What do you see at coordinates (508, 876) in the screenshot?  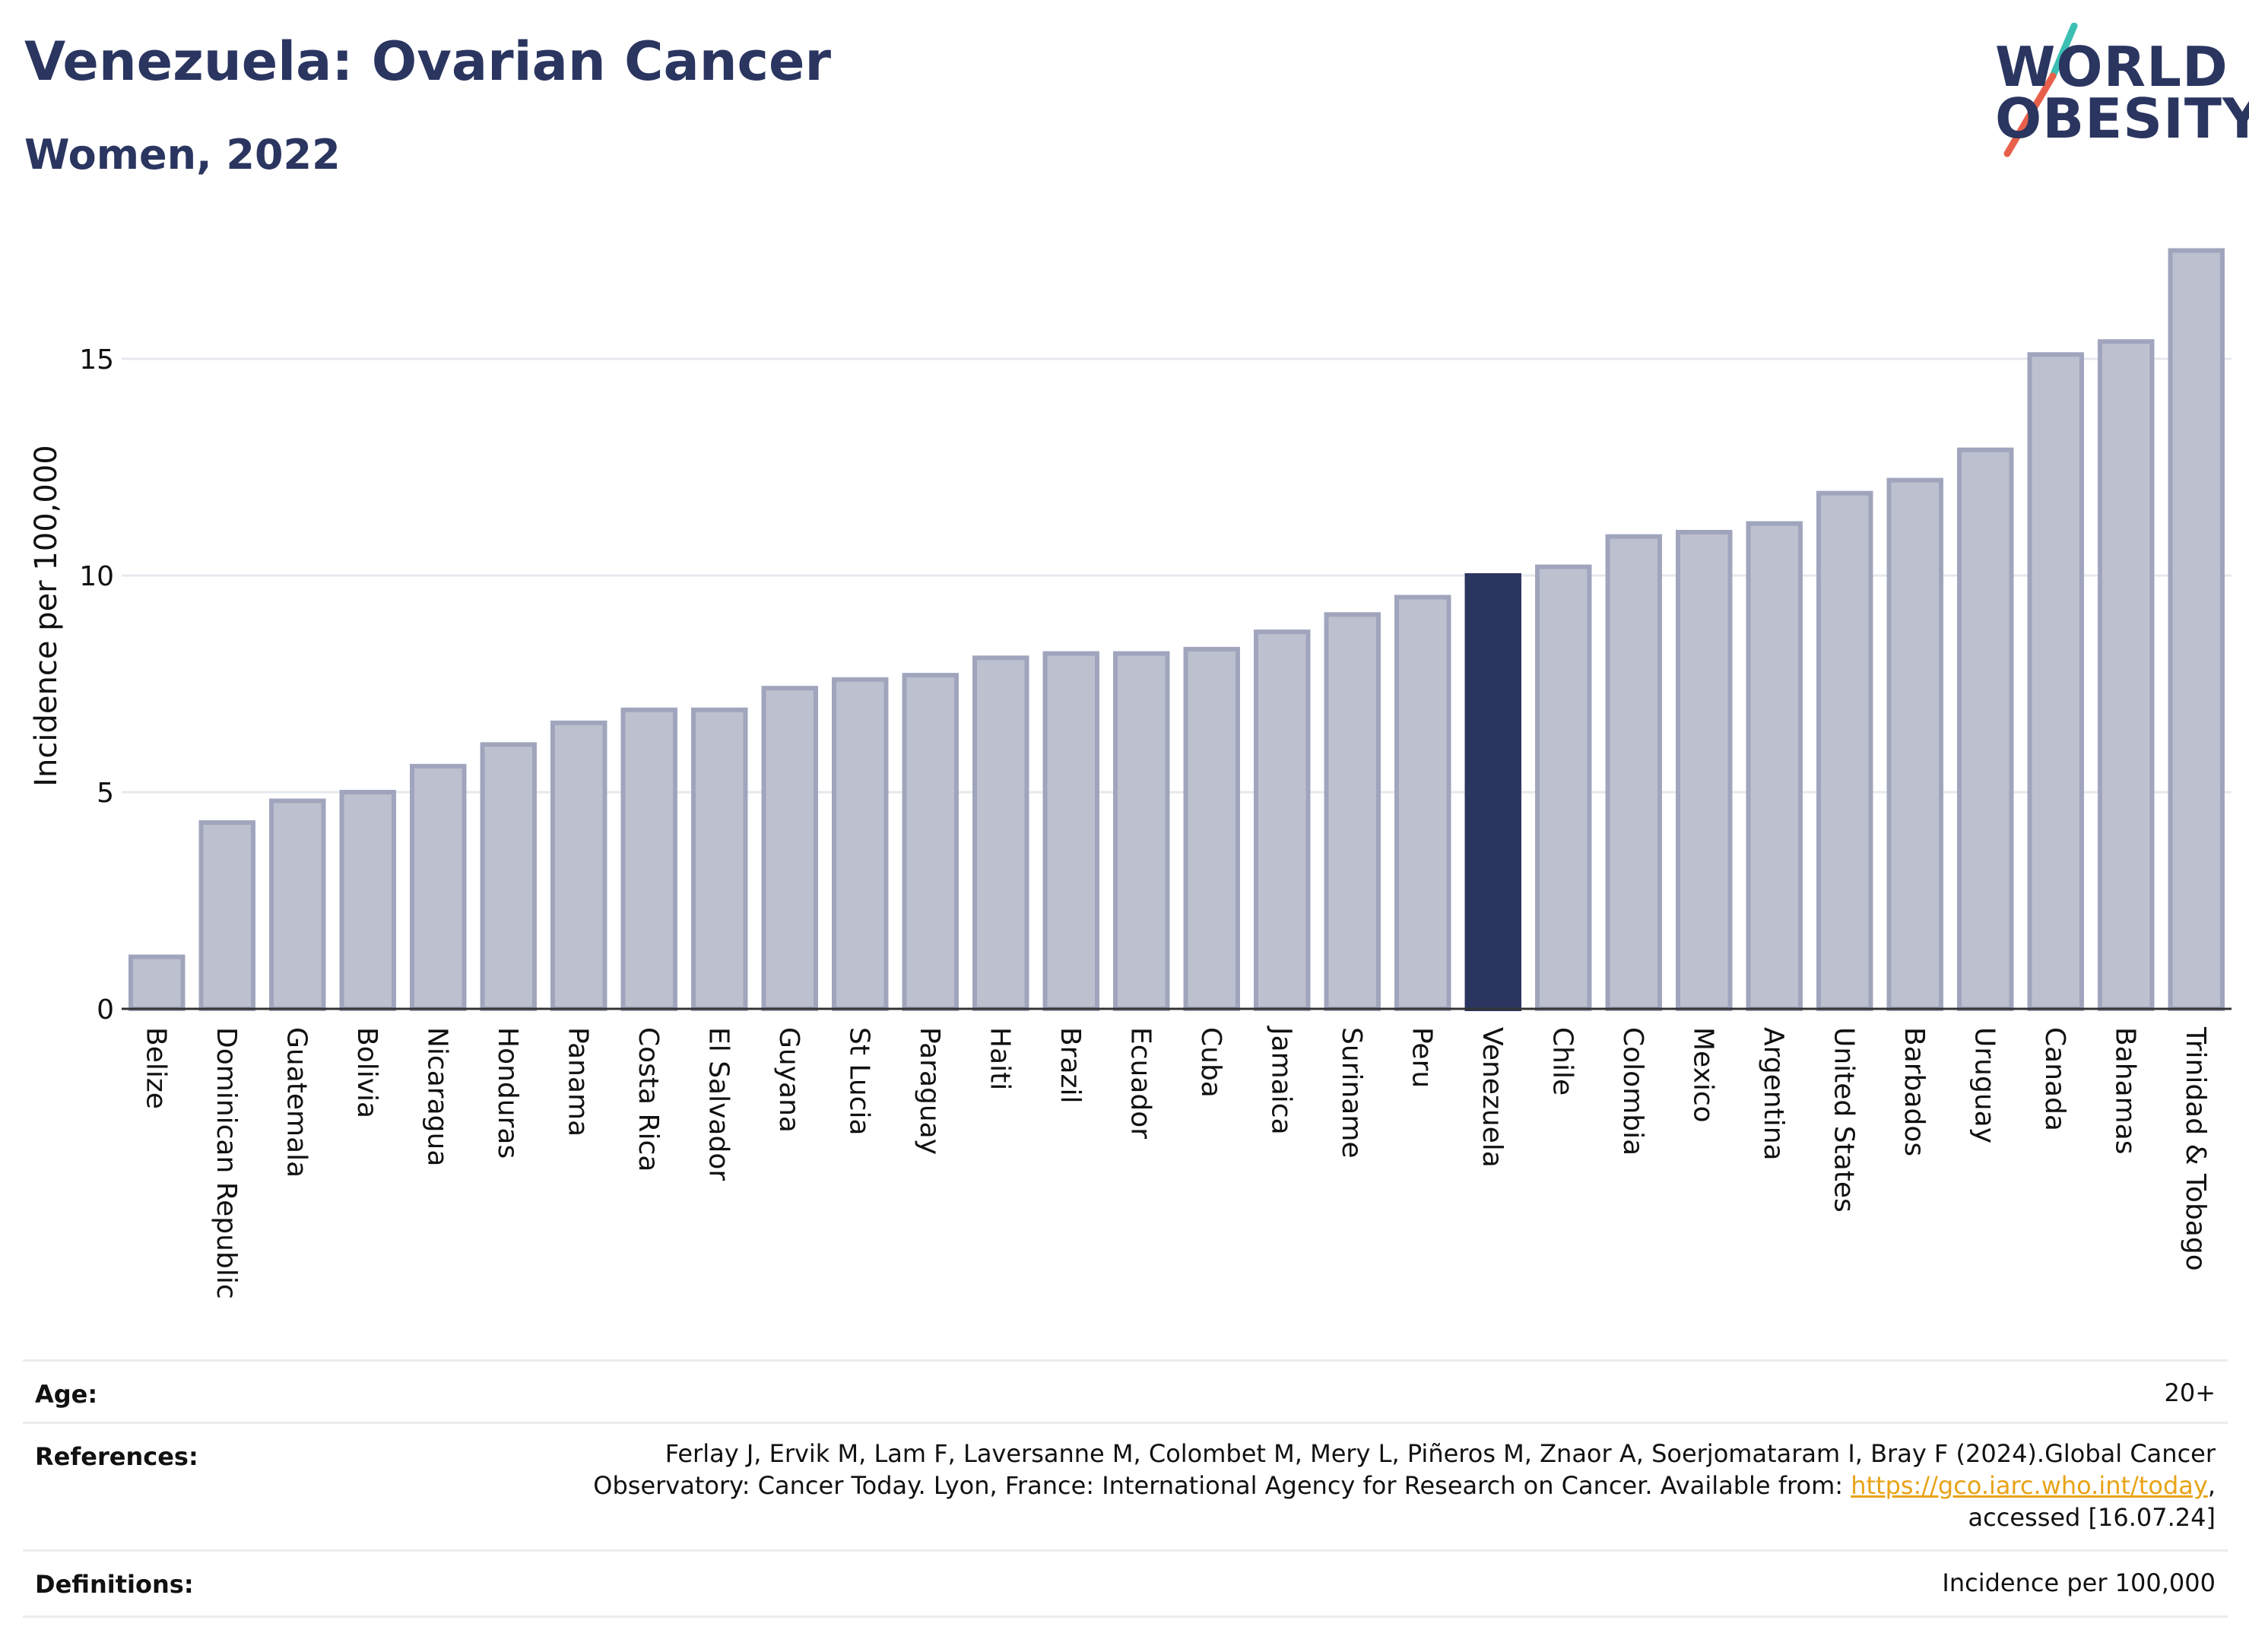 I see `bar-honduras` at bounding box center [508, 876].